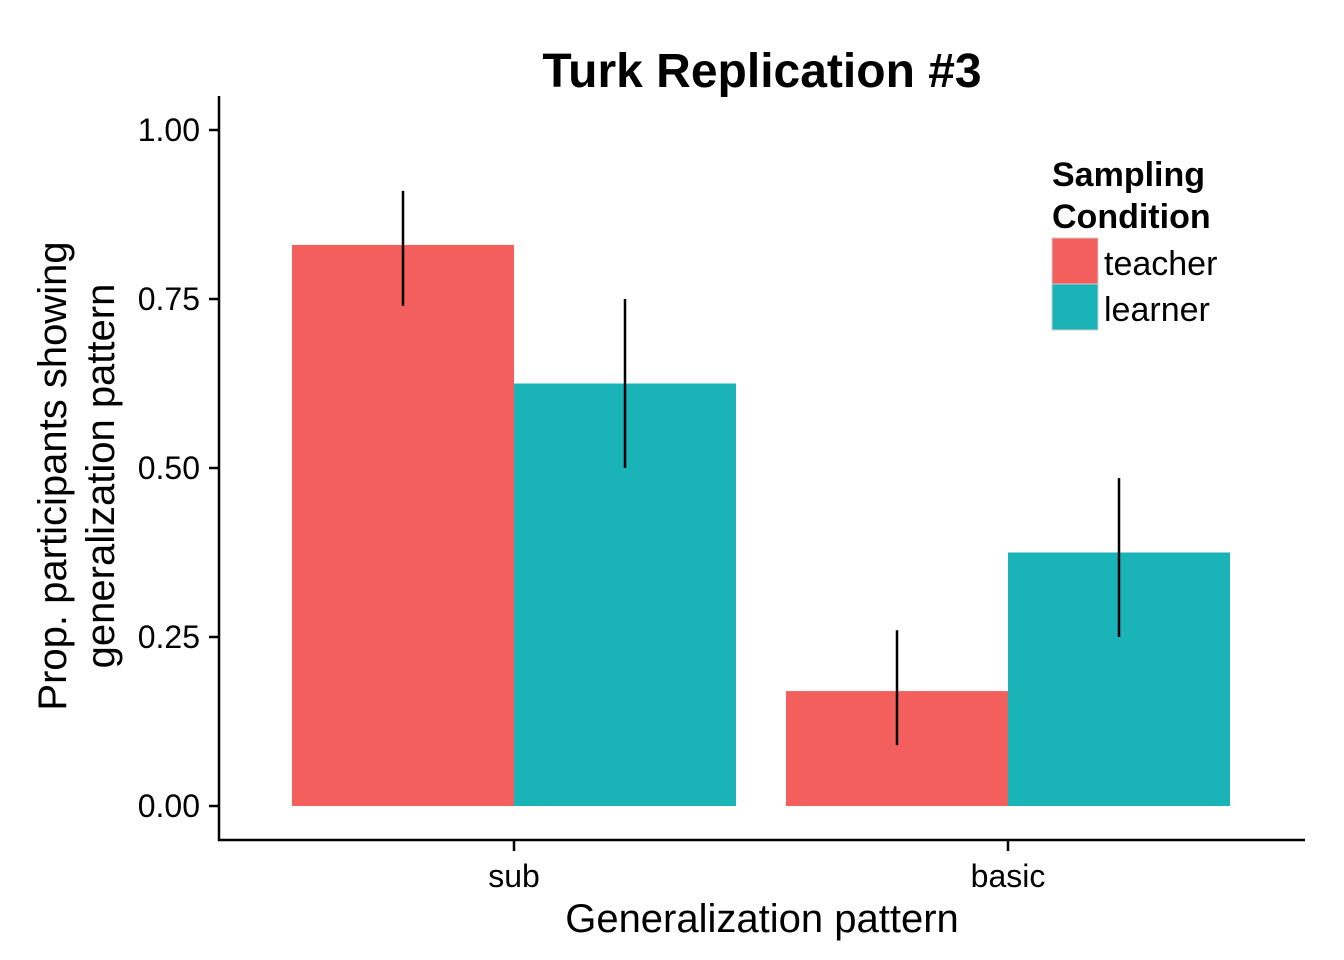 The height and width of the screenshot is (960, 1344). What do you see at coordinates (403, 525) in the screenshot?
I see `bar-teacher-sub` at bounding box center [403, 525].